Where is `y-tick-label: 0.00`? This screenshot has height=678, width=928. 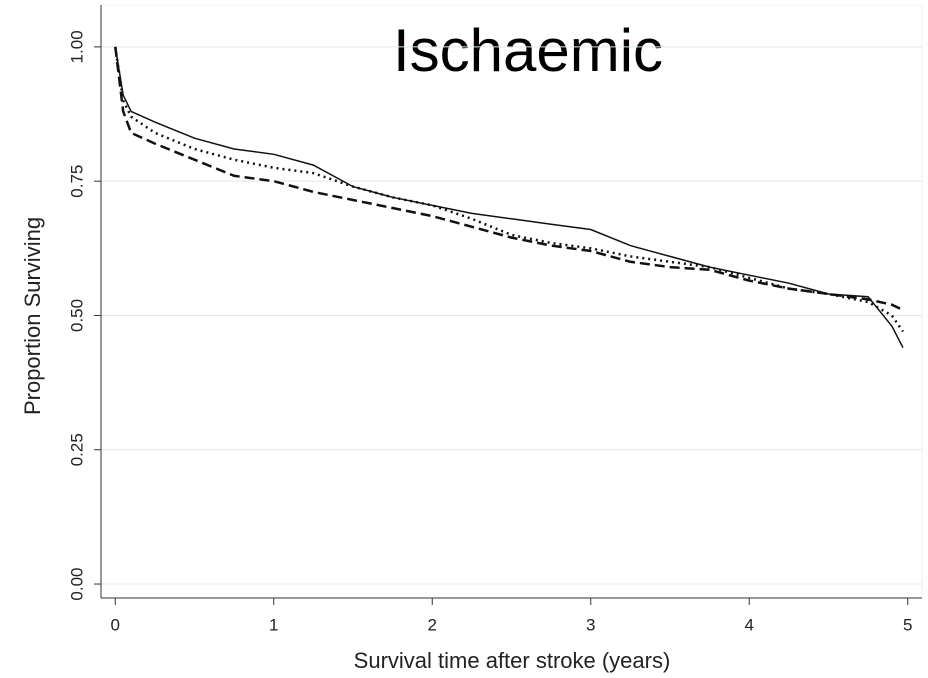
y-tick-label: 0.00 is located at coordinates (76, 583).